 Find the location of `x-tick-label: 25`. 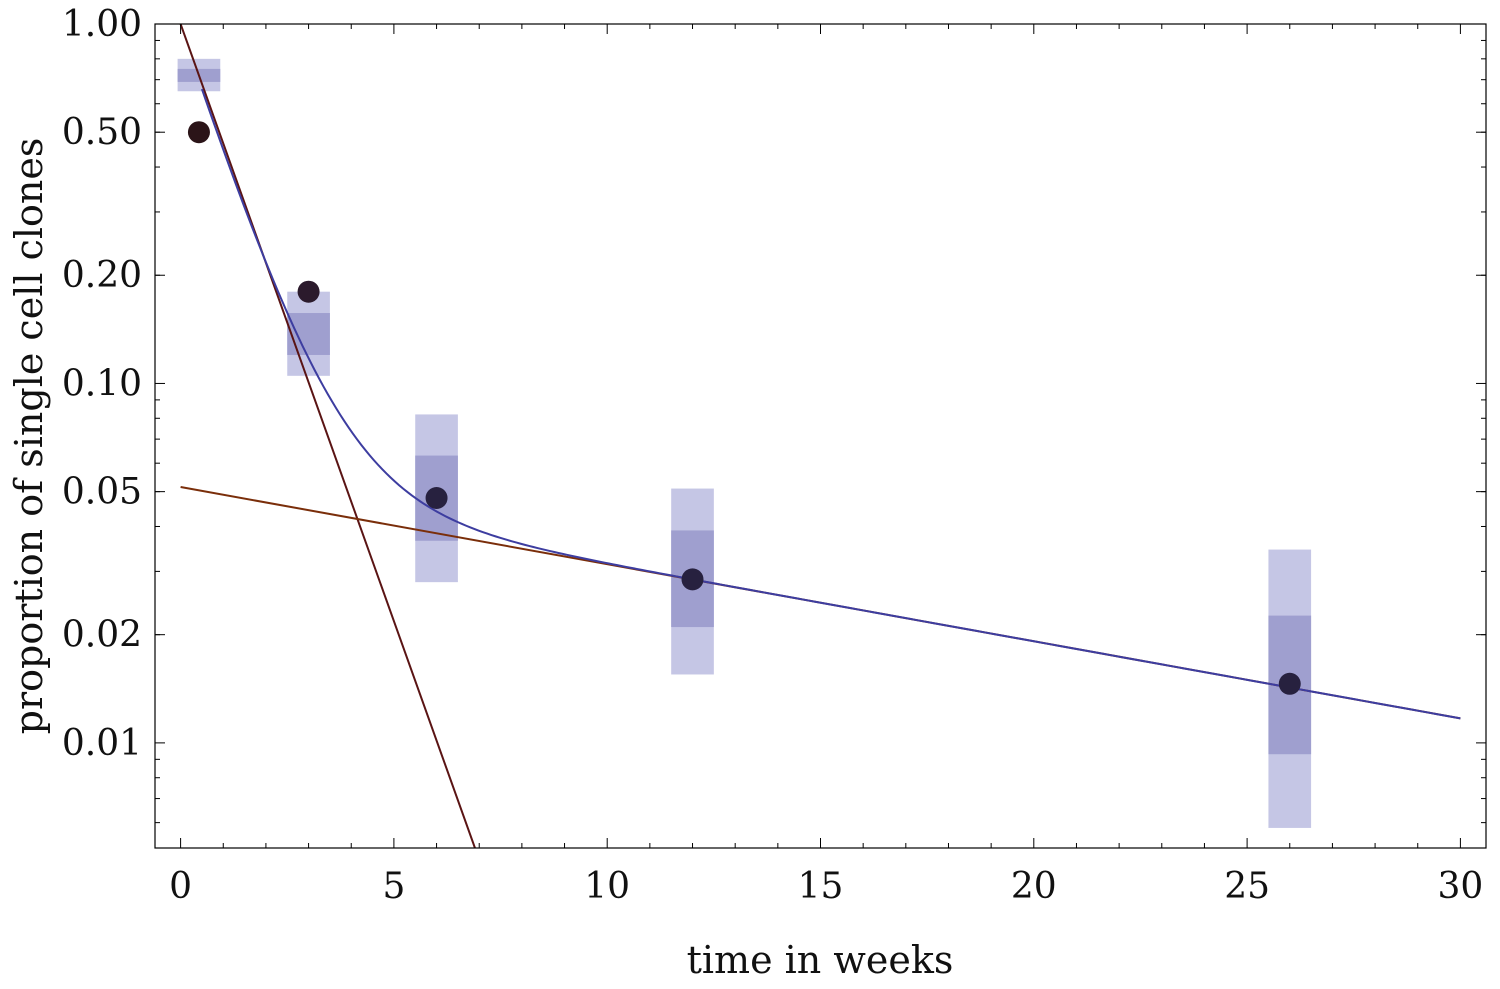

x-tick-label: 25 is located at coordinates (1247, 886).